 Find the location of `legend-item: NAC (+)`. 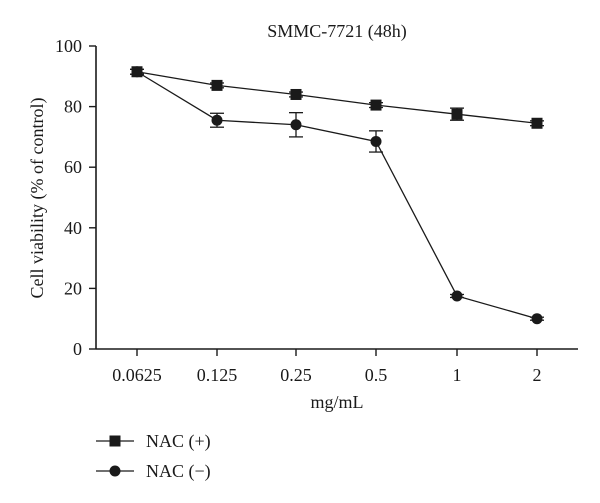

legend-item: NAC (+) is located at coordinates (153, 441).